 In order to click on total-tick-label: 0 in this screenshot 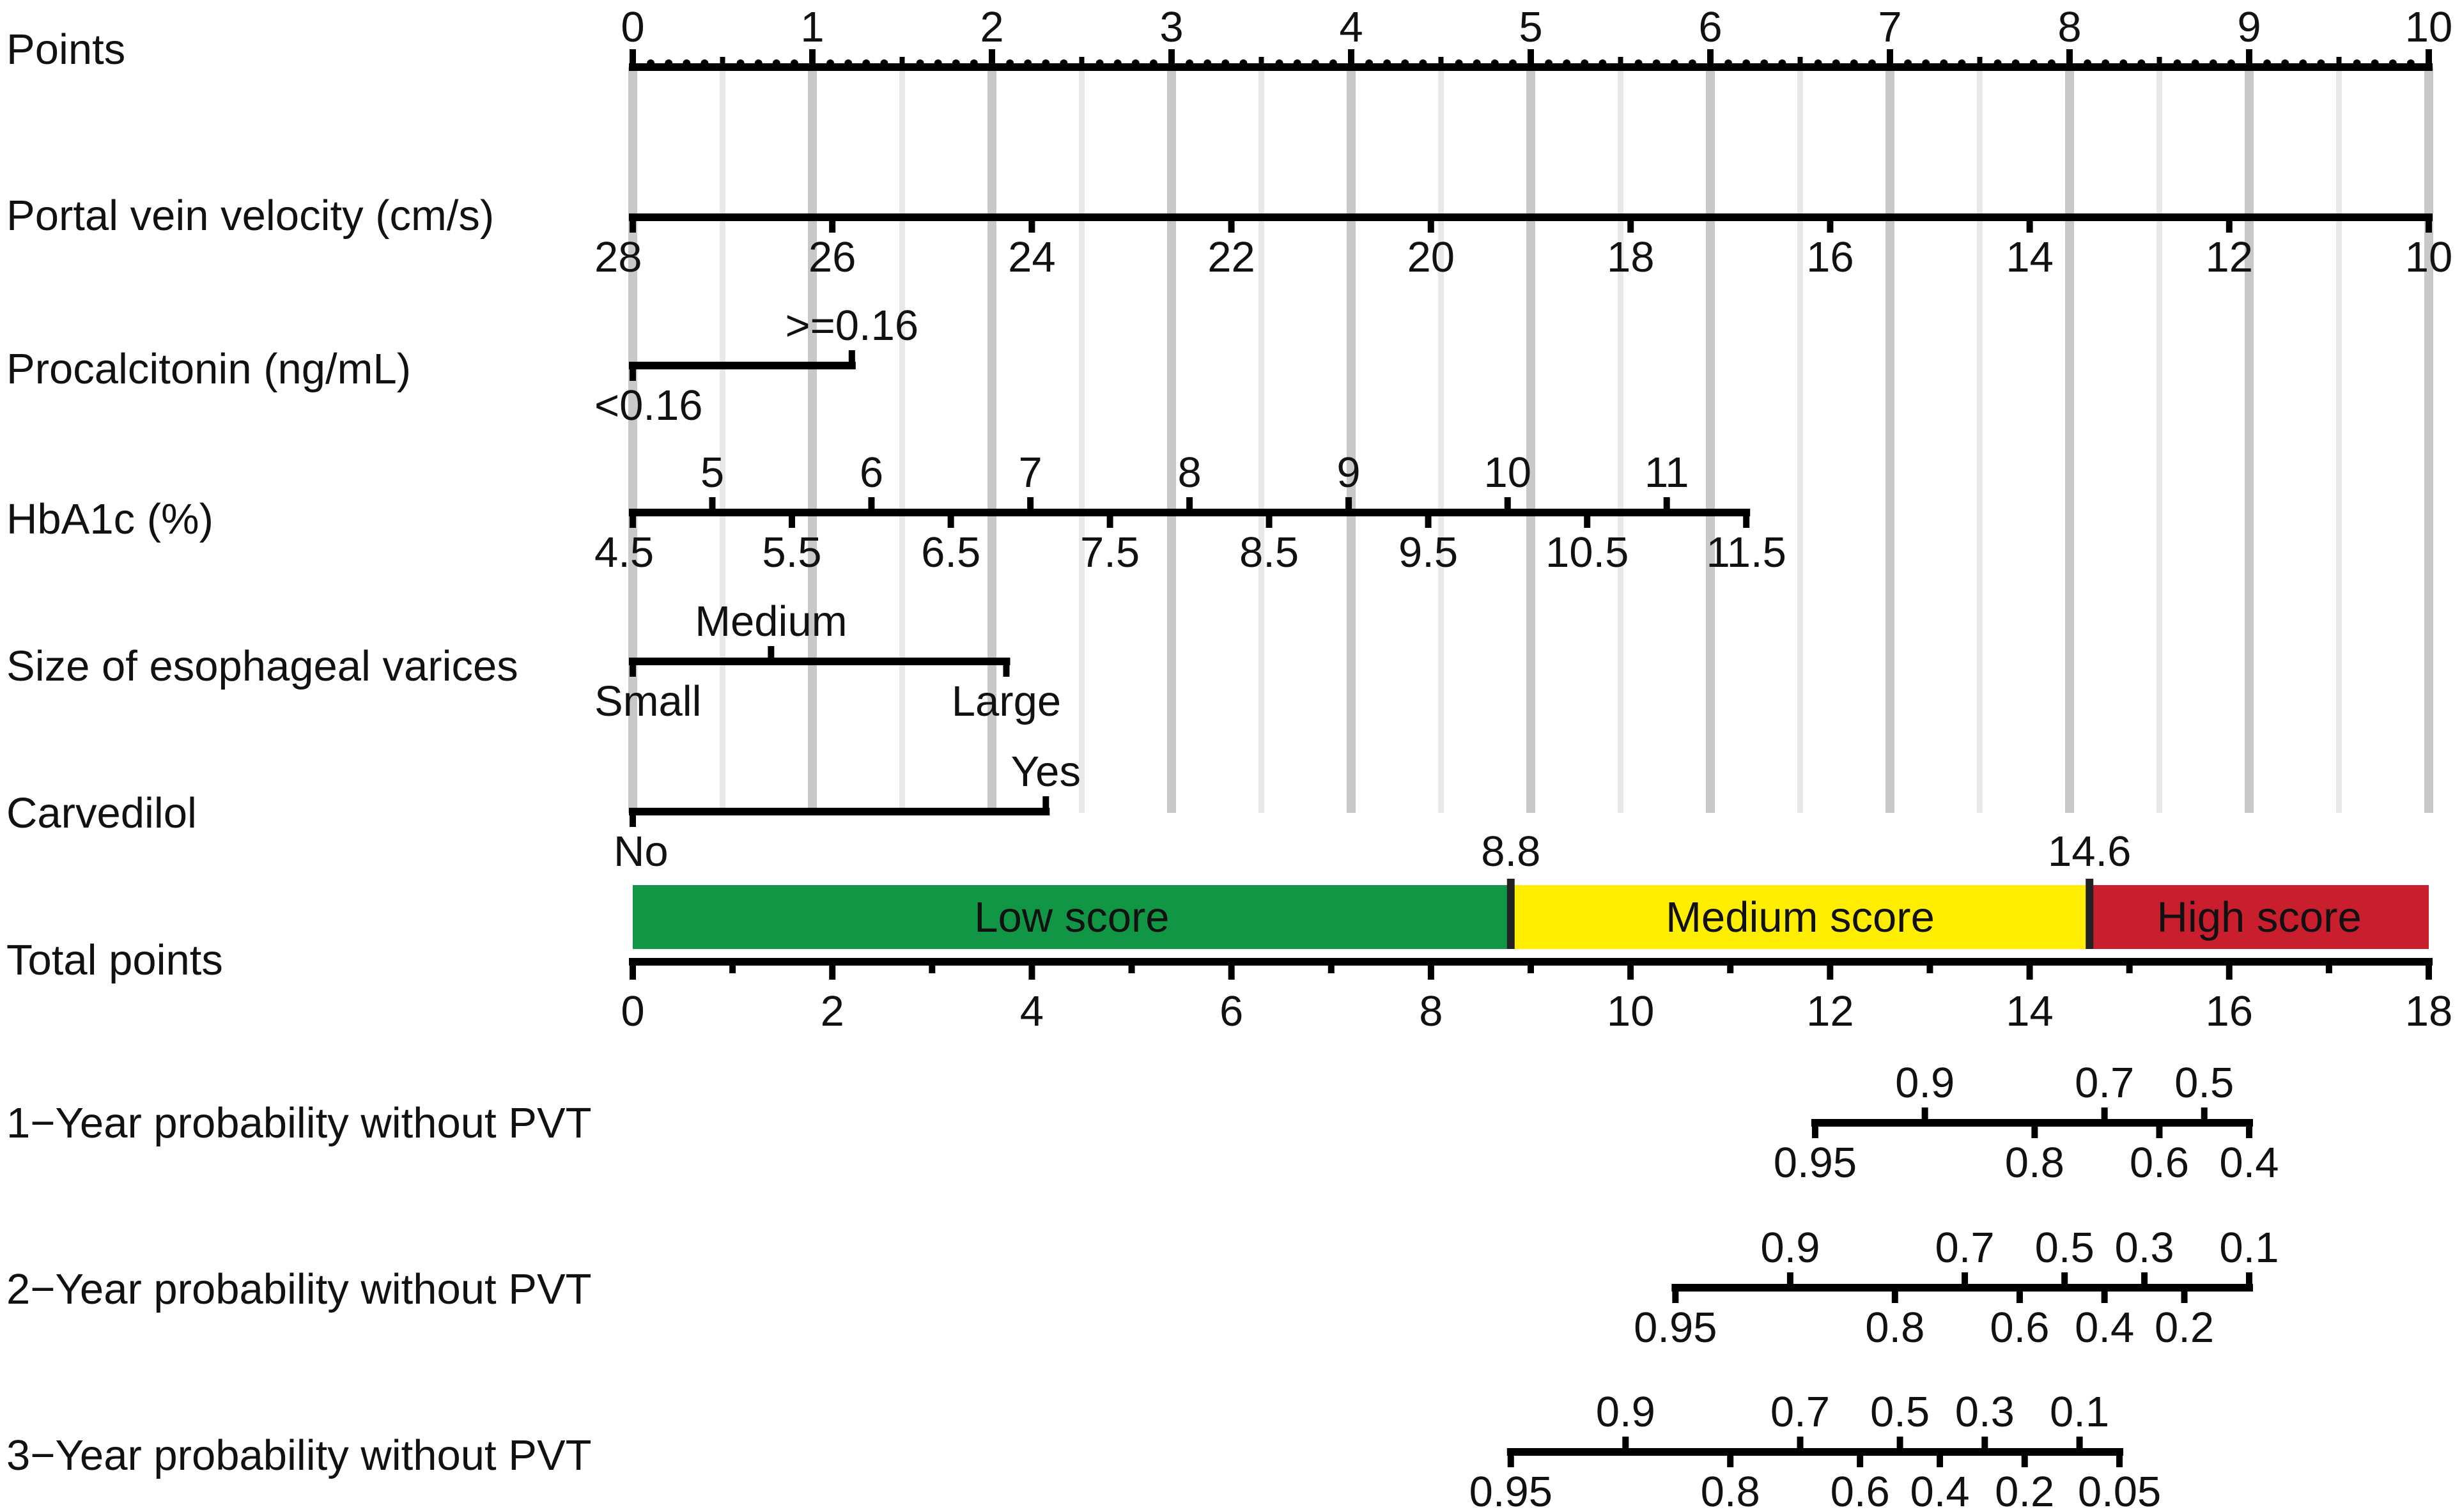, I will do `click(632, 1011)`.